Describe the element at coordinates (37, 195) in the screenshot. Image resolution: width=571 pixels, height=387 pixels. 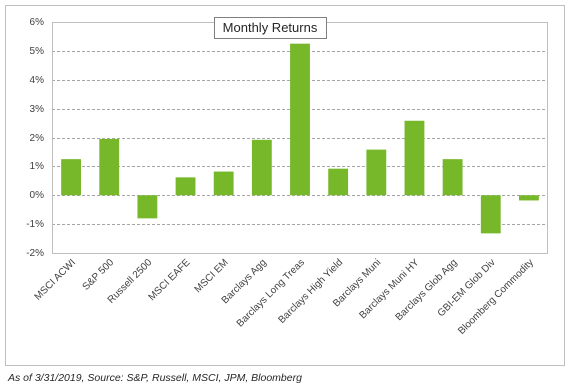
I see `y-tick-label: 0%` at that location.